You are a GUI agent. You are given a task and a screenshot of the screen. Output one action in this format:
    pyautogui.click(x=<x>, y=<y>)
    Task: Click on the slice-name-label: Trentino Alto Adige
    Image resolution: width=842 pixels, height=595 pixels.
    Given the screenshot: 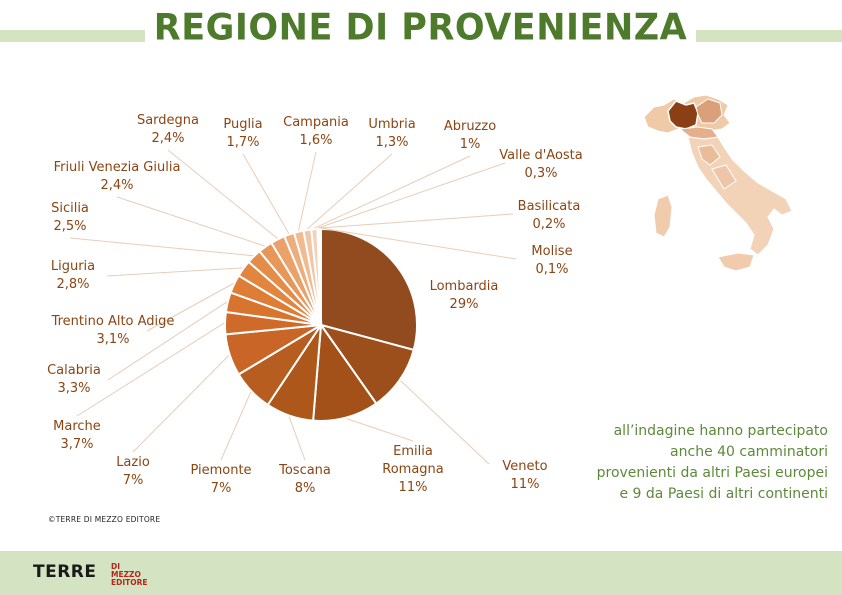 What is the action you would take?
    pyautogui.click(x=113, y=321)
    